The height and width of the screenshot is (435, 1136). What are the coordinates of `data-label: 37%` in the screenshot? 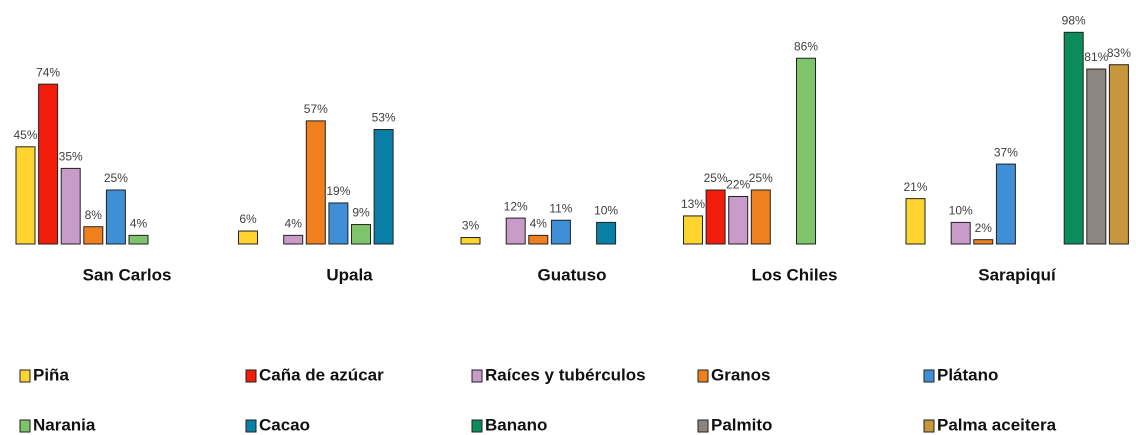 It's located at (1006, 152).